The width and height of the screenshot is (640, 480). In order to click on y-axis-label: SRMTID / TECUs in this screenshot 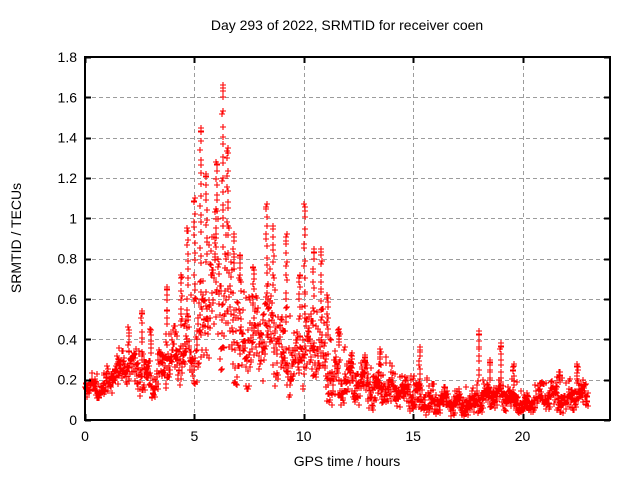, I will do `click(16, 238)`.